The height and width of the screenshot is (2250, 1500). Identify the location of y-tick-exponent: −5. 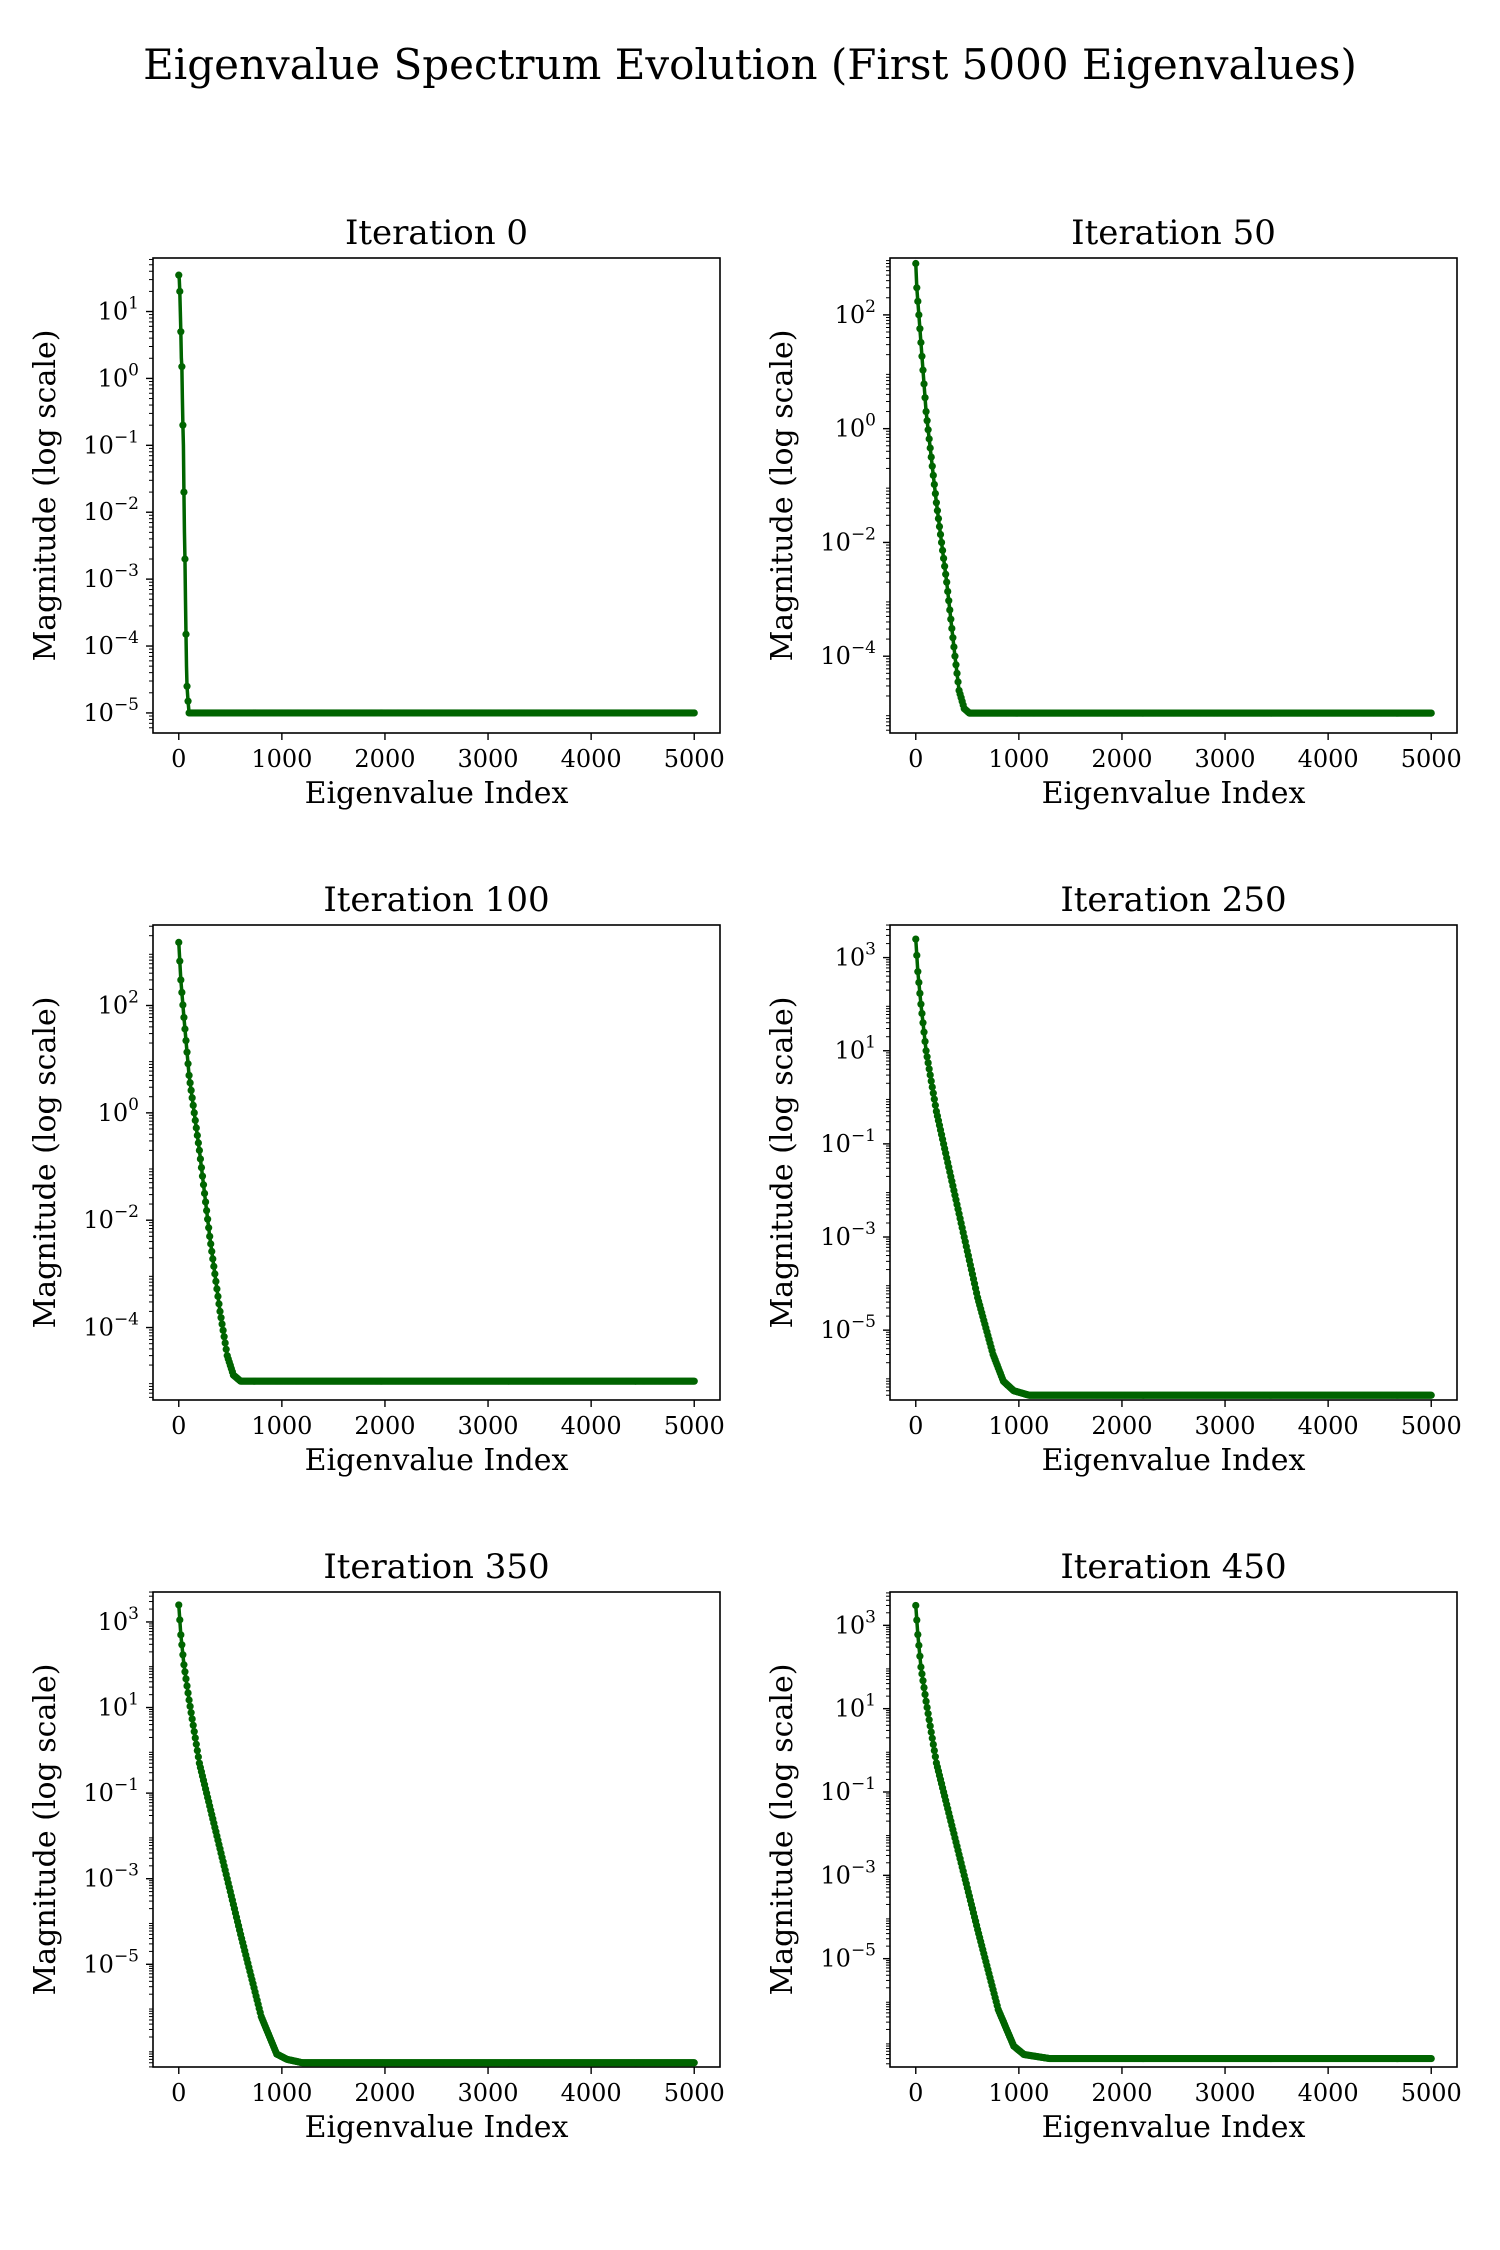
(126, 705).